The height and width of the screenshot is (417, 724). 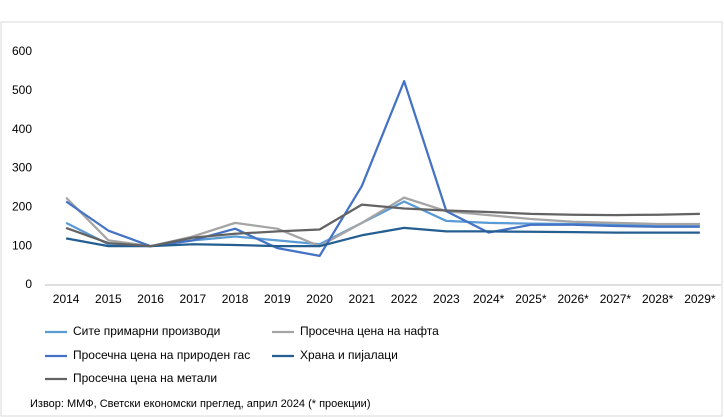 What do you see at coordinates (349, 355) in the screenshot?
I see `legend-label: Храна и пијалаци` at bounding box center [349, 355].